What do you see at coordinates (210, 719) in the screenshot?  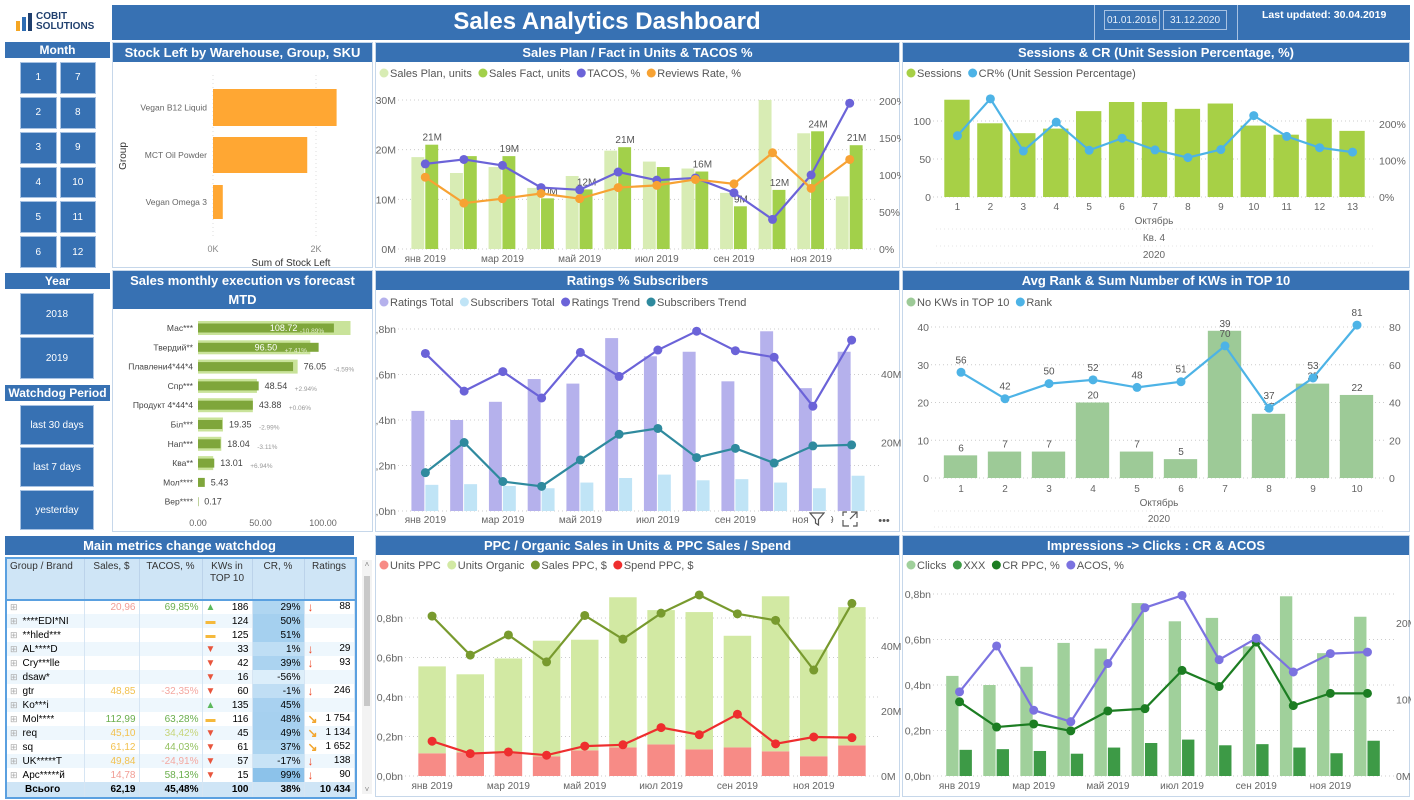 I see `kw-trend-flat-icon: ▬` at bounding box center [210, 719].